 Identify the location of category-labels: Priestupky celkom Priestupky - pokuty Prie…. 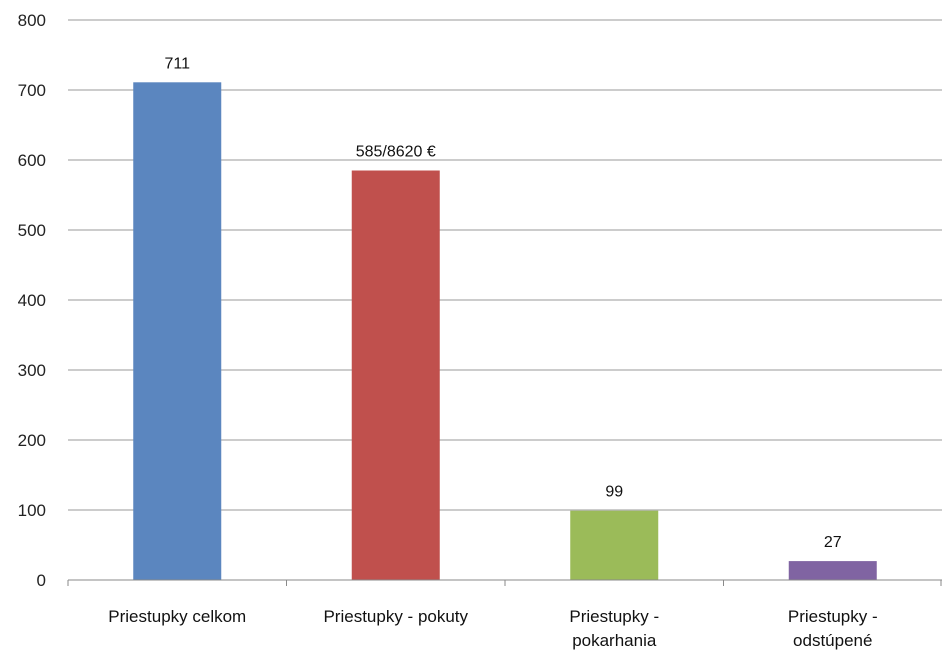
(492, 628).